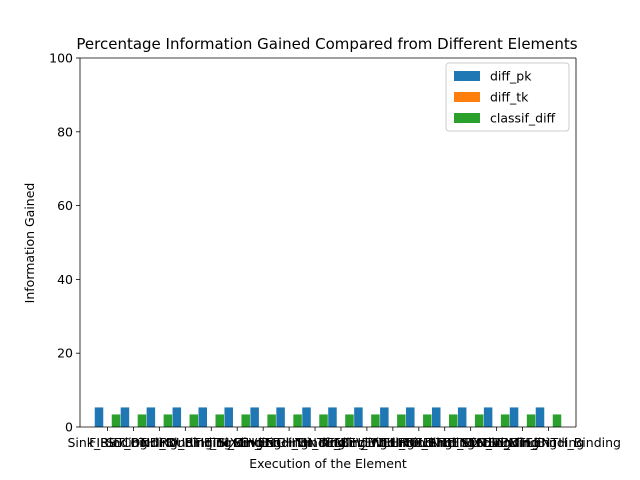 The image size is (640, 480). Describe the element at coordinates (29, 243) in the screenshot. I see `y-axis-label: Information Gained` at that location.